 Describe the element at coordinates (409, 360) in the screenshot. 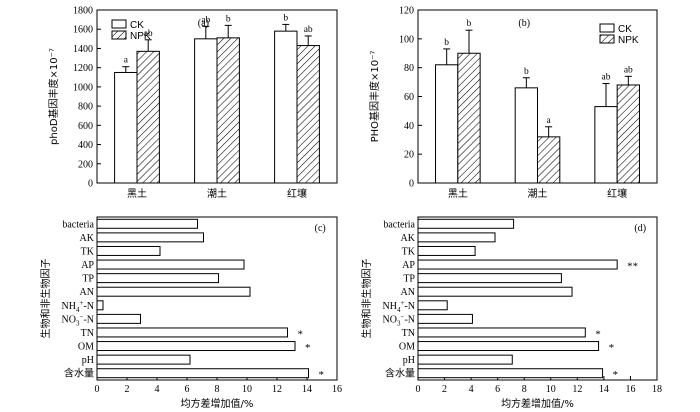

I see `y-category-label: pH` at that location.